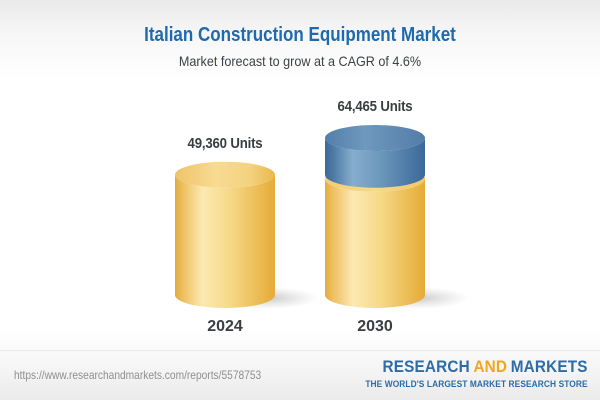 The width and height of the screenshot is (600, 400). Describe the element at coordinates (225, 174) in the screenshot. I see `base-segment-top` at that location.